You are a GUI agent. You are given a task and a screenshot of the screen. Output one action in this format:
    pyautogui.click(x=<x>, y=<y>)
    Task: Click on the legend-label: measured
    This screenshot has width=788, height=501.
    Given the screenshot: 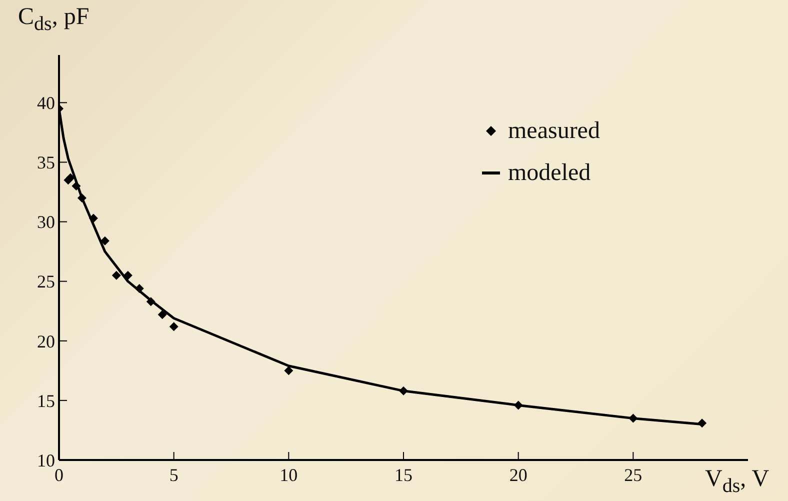 What is the action you would take?
    pyautogui.click(x=554, y=131)
    